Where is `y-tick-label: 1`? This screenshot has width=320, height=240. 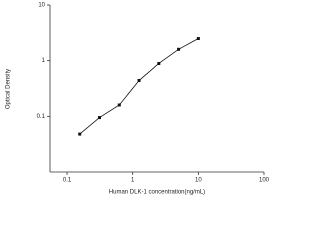
y-tick-label: 1 is located at coordinates (44, 61).